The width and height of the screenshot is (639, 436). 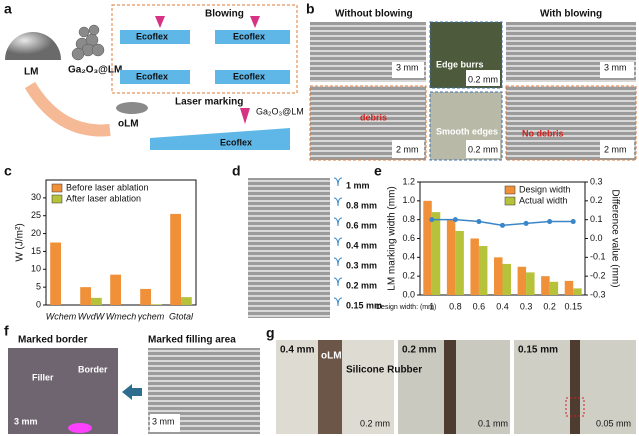 What do you see at coordinates (31, 72) in the screenshot?
I see `label: LM` at bounding box center [31, 72].